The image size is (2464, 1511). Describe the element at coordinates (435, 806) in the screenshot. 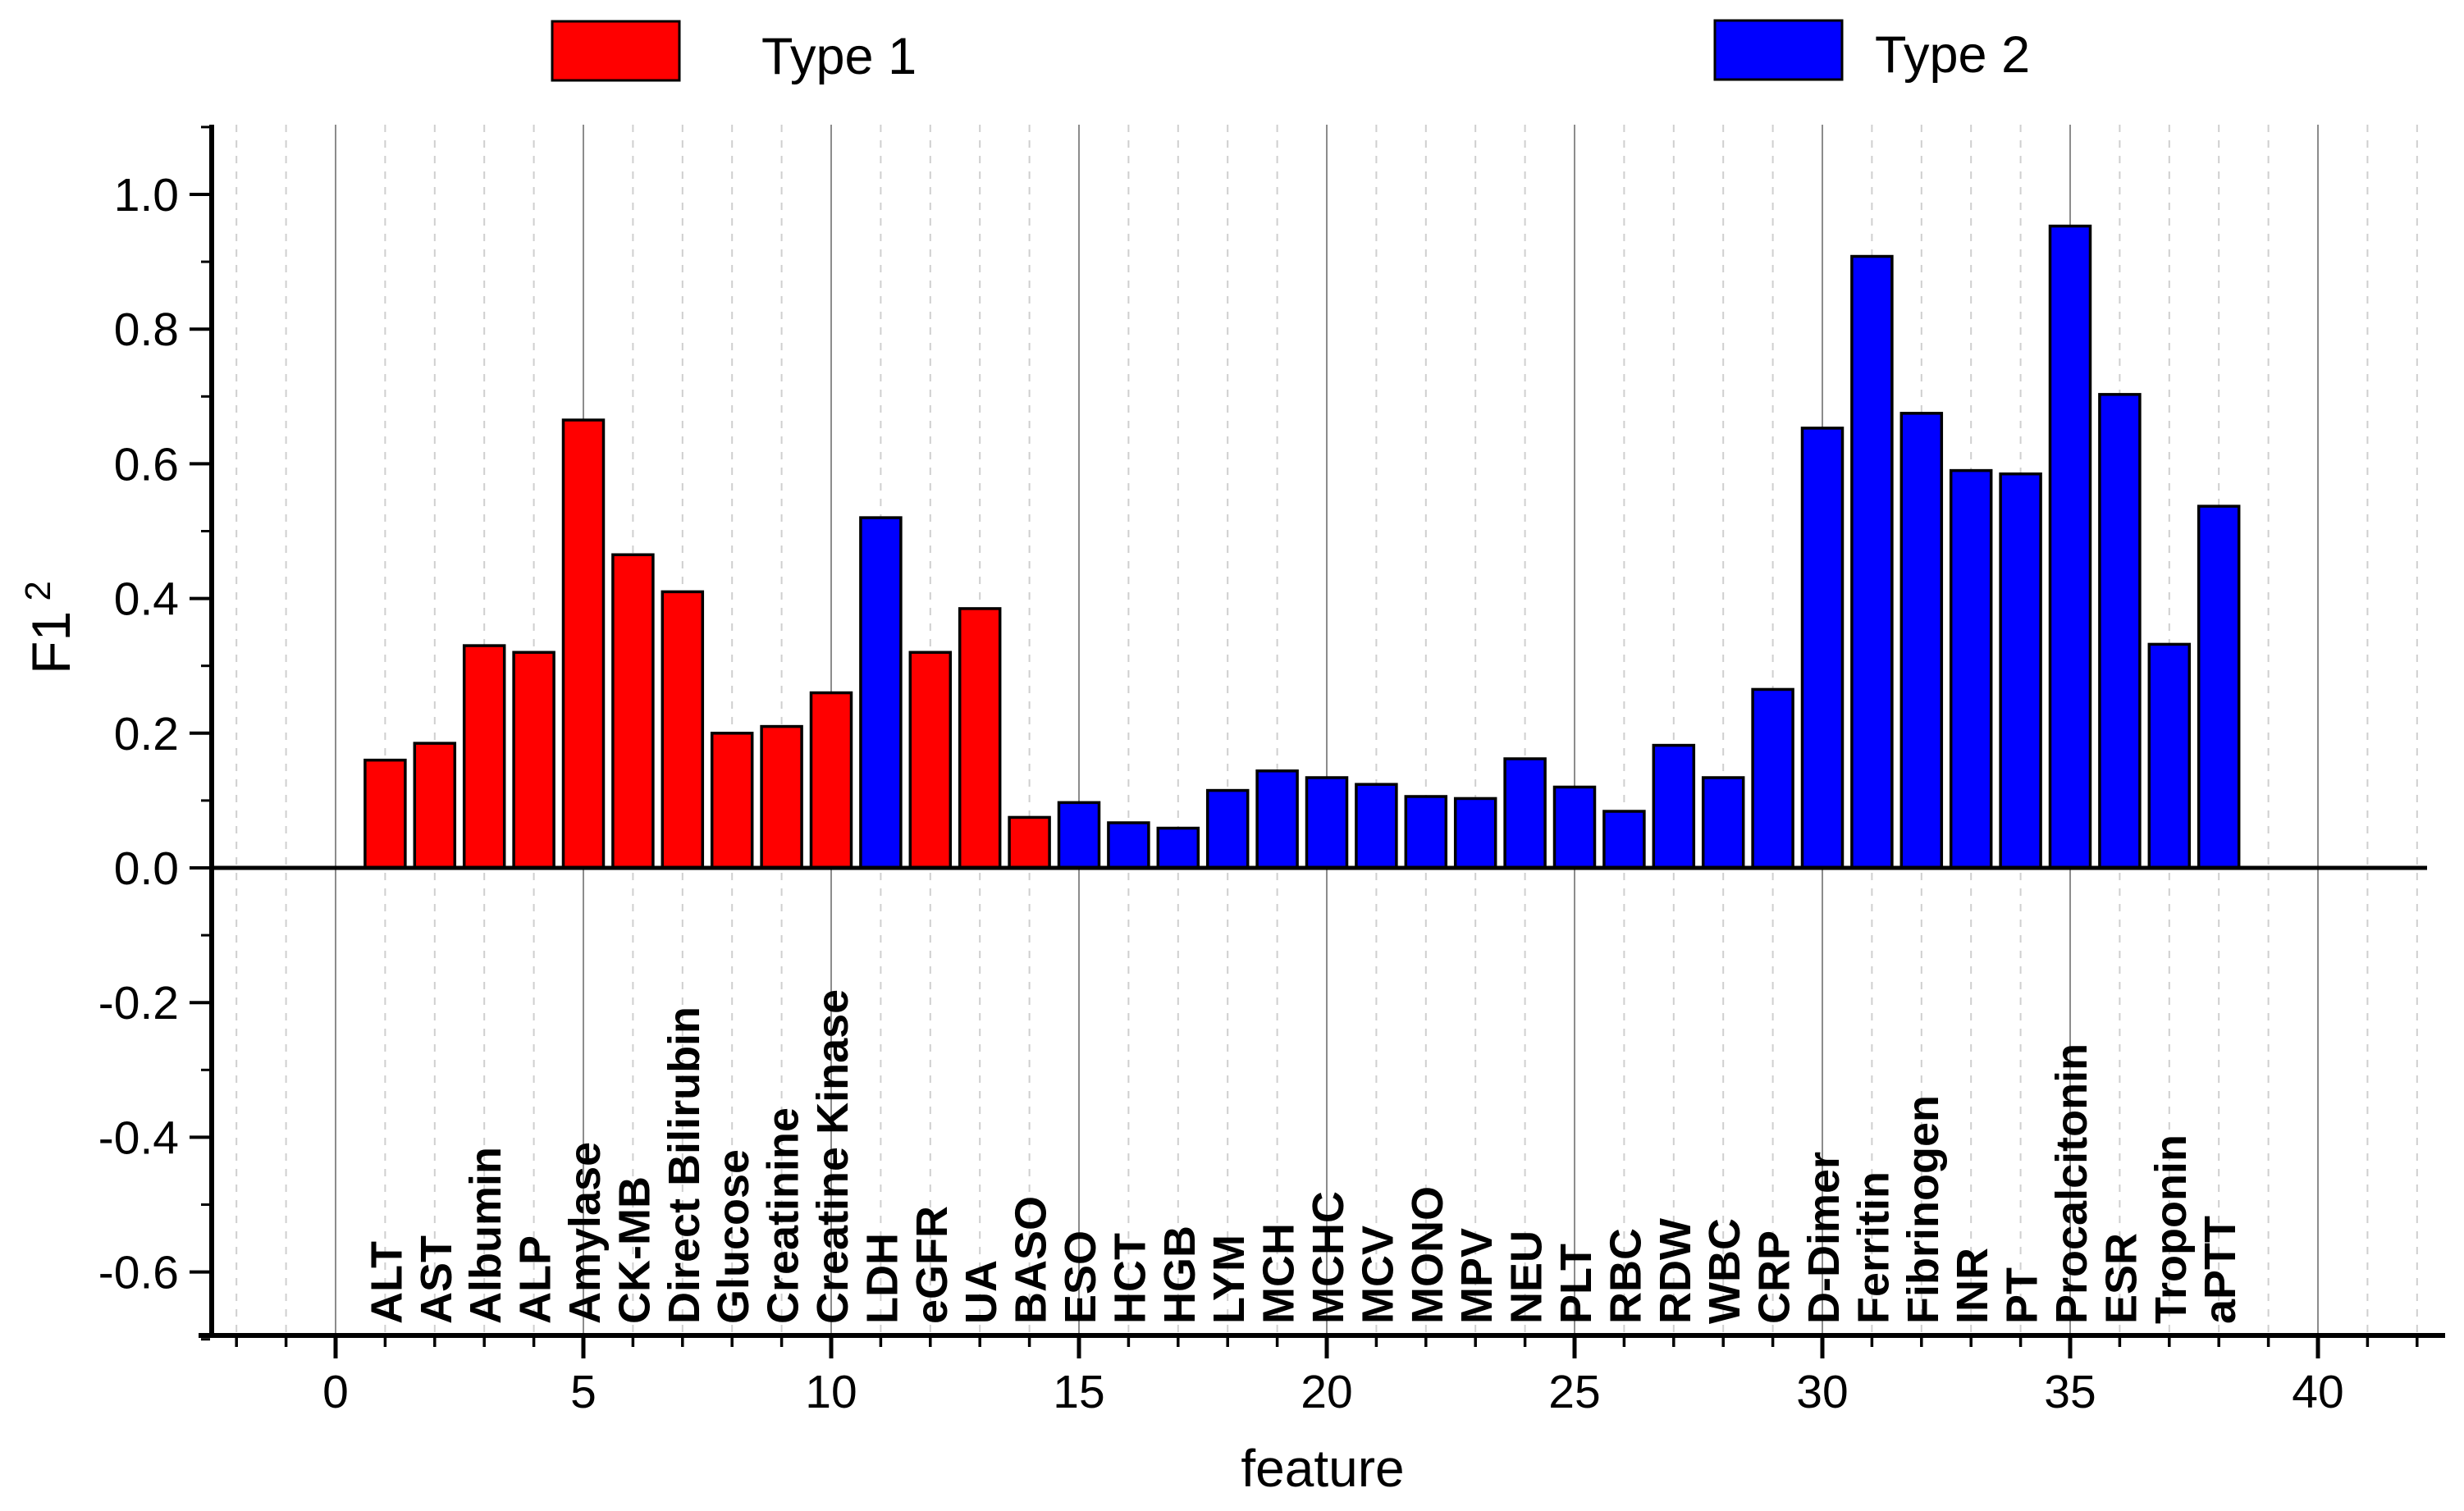

I see `bar-AST` at that location.